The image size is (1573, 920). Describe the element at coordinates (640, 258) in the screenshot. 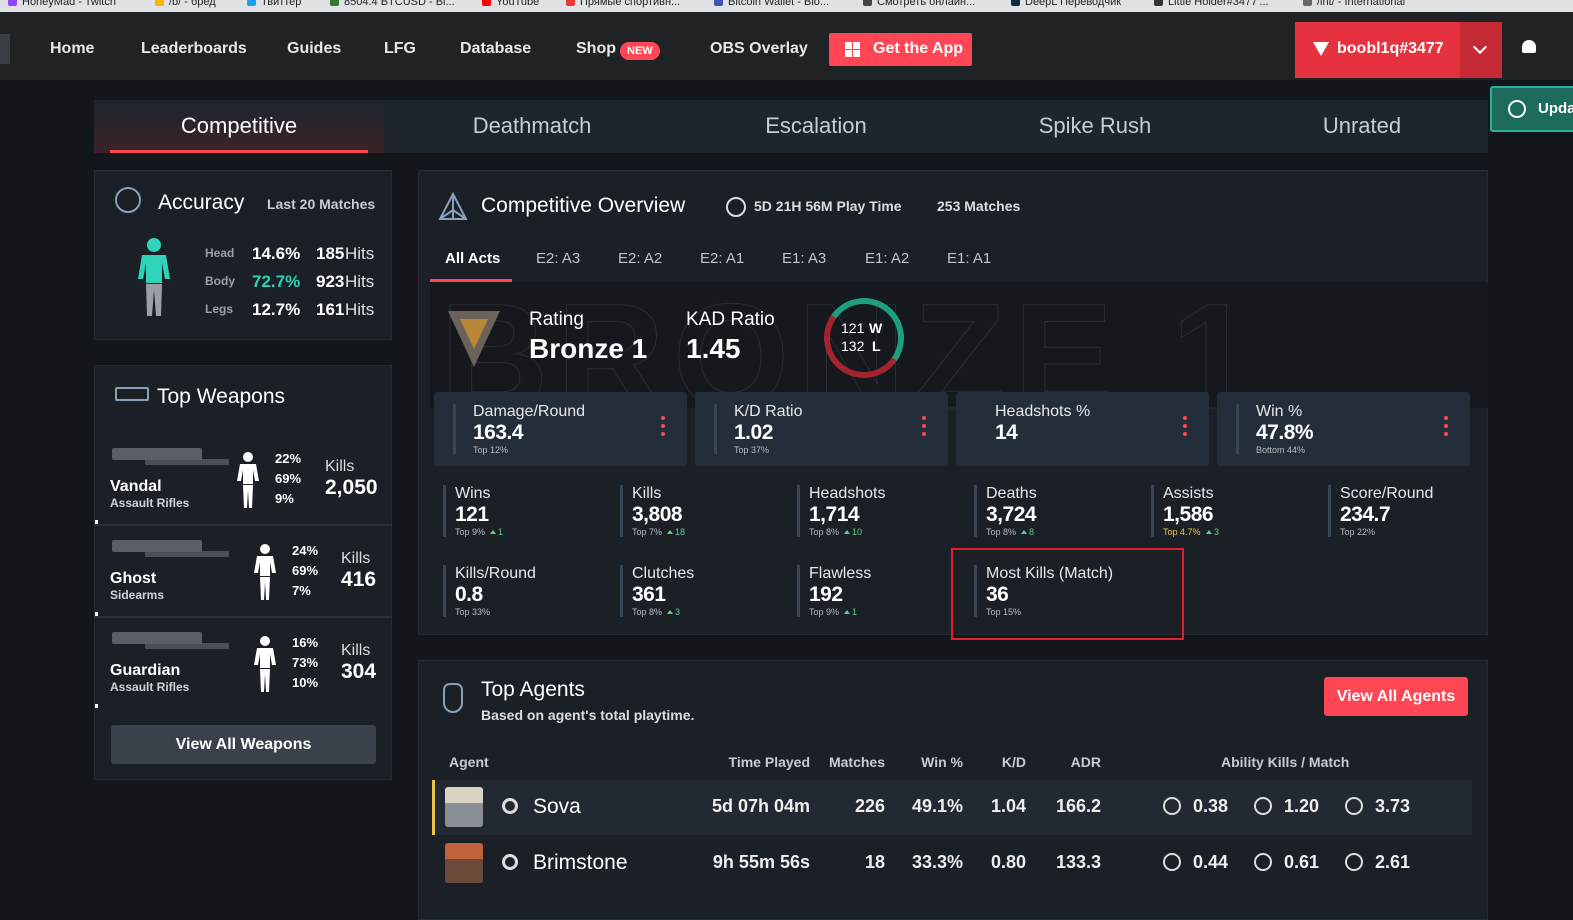

I see `act-tab: E2: A2` at that location.